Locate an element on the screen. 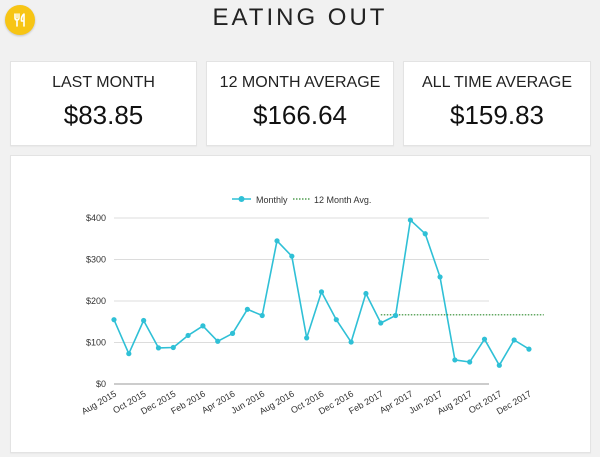  stat-card-last-month: LAST MONTH $83.85 is located at coordinates (103, 103).